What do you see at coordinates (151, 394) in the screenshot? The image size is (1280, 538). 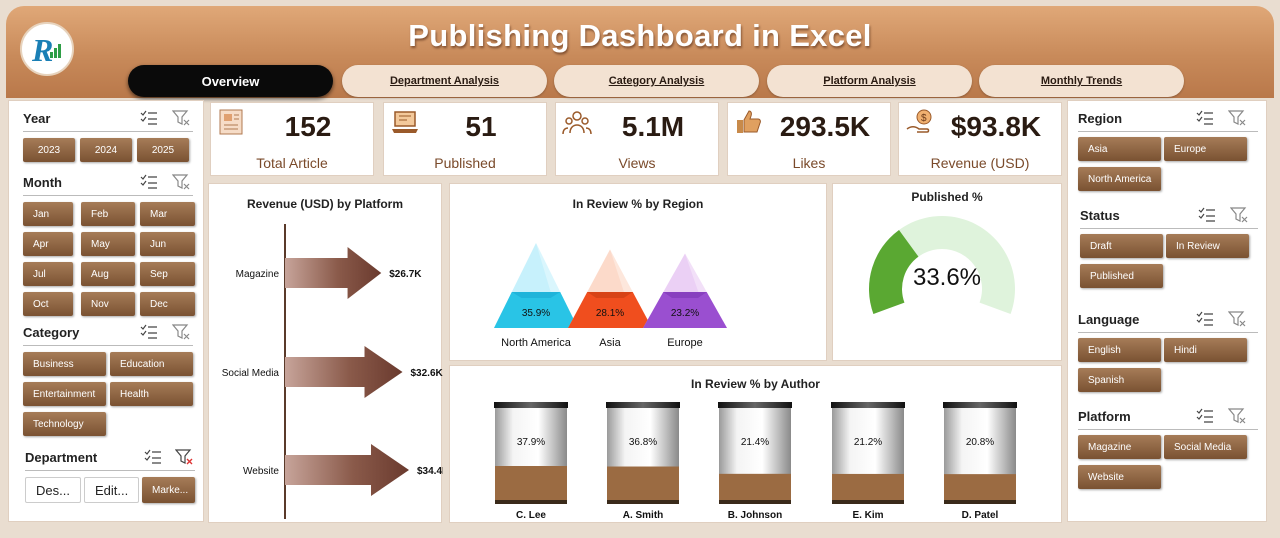 I see `category-health-button: Health` at bounding box center [151, 394].